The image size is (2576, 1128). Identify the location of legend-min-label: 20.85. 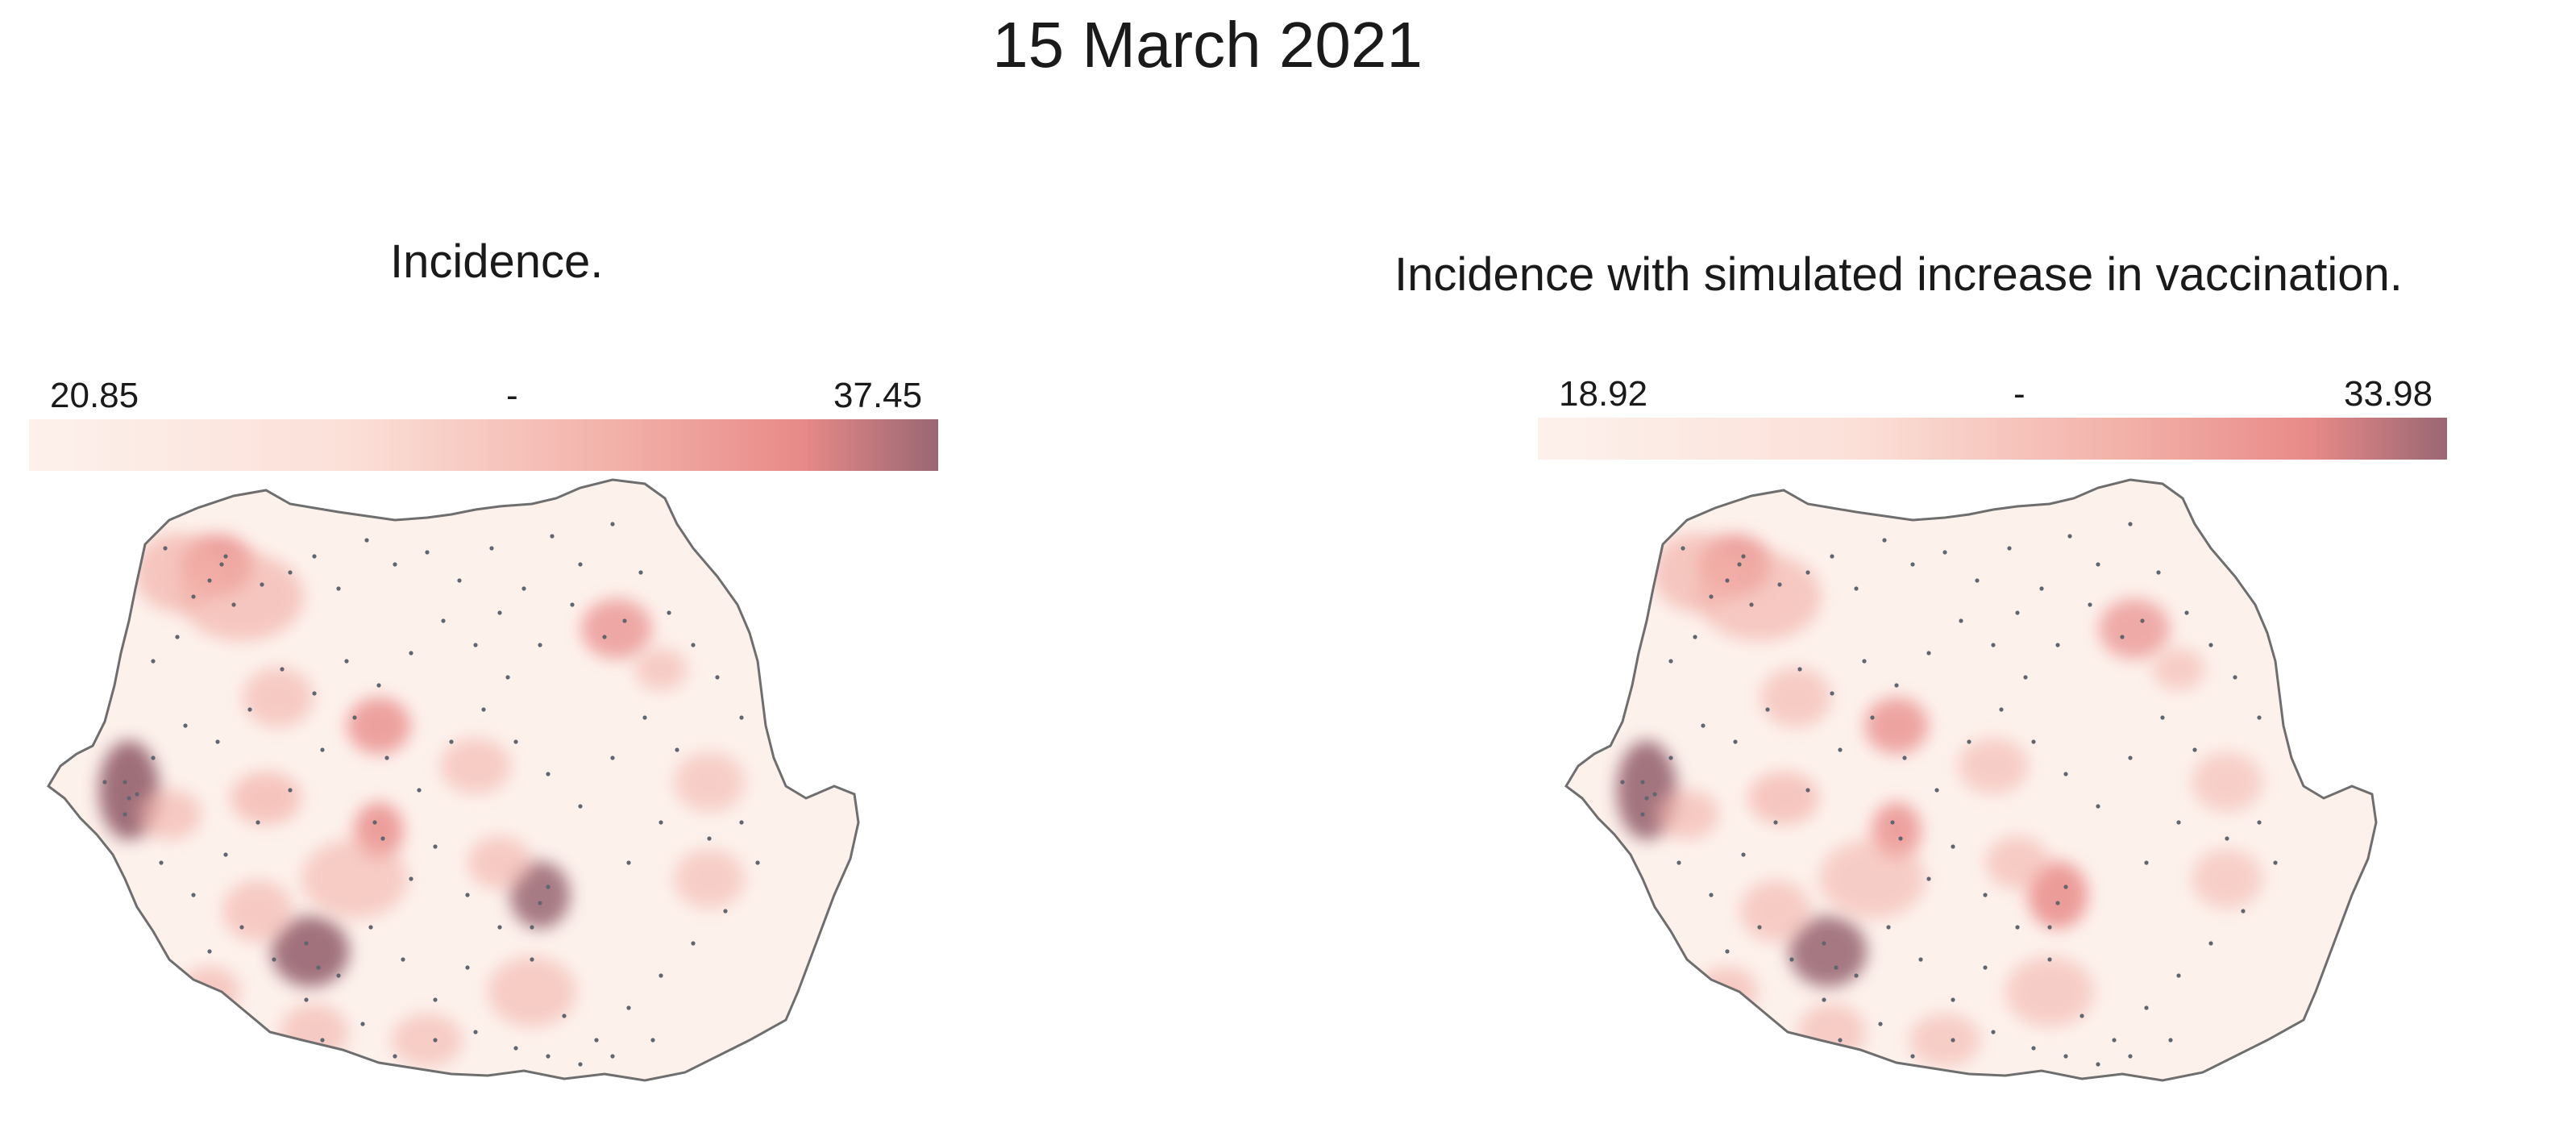
(94, 395).